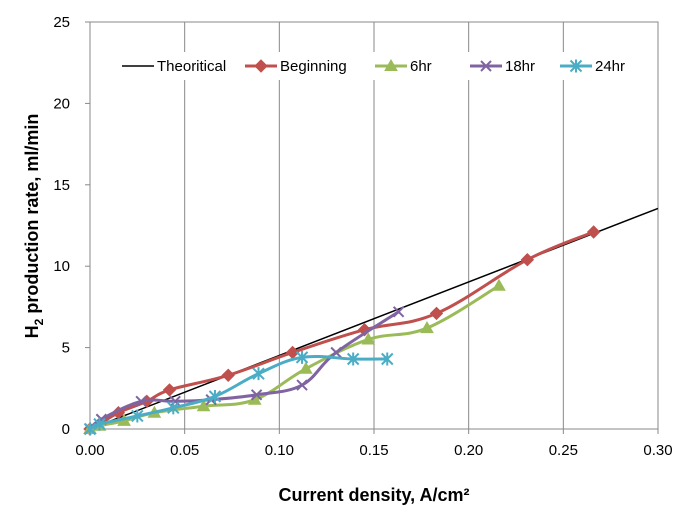 This screenshot has width=675, height=515. What do you see at coordinates (421, 66) in the screenshot?
I see `legend-label-6hr: 6hr` at bounding box center [421, 66].